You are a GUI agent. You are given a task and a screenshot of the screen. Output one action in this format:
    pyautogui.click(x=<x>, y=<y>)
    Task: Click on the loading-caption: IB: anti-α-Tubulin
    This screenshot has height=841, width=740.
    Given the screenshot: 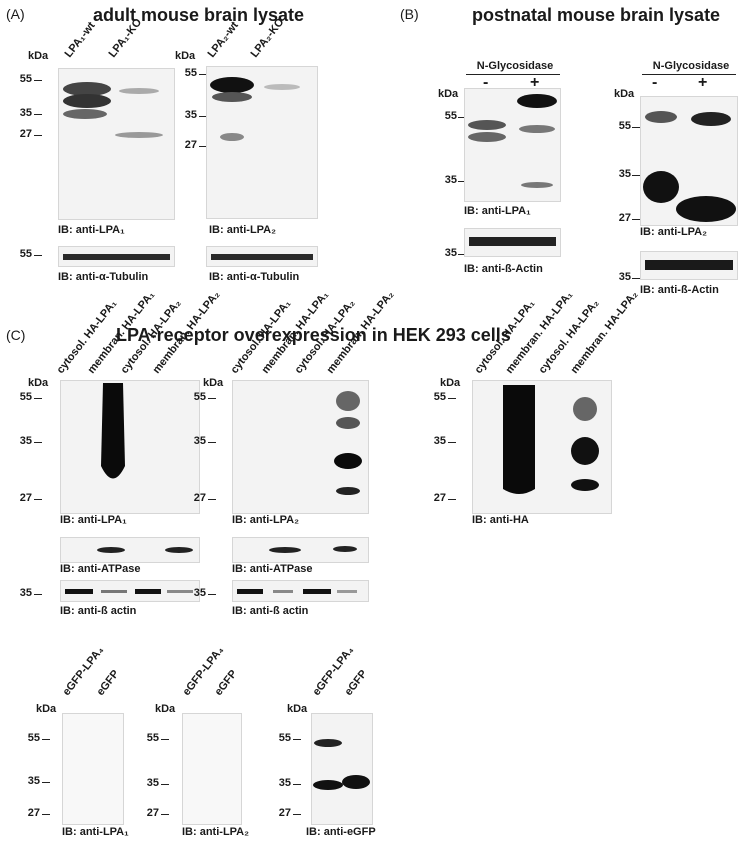 What is the action you would take?
    pyautogui.click(x=103, y=277)
    